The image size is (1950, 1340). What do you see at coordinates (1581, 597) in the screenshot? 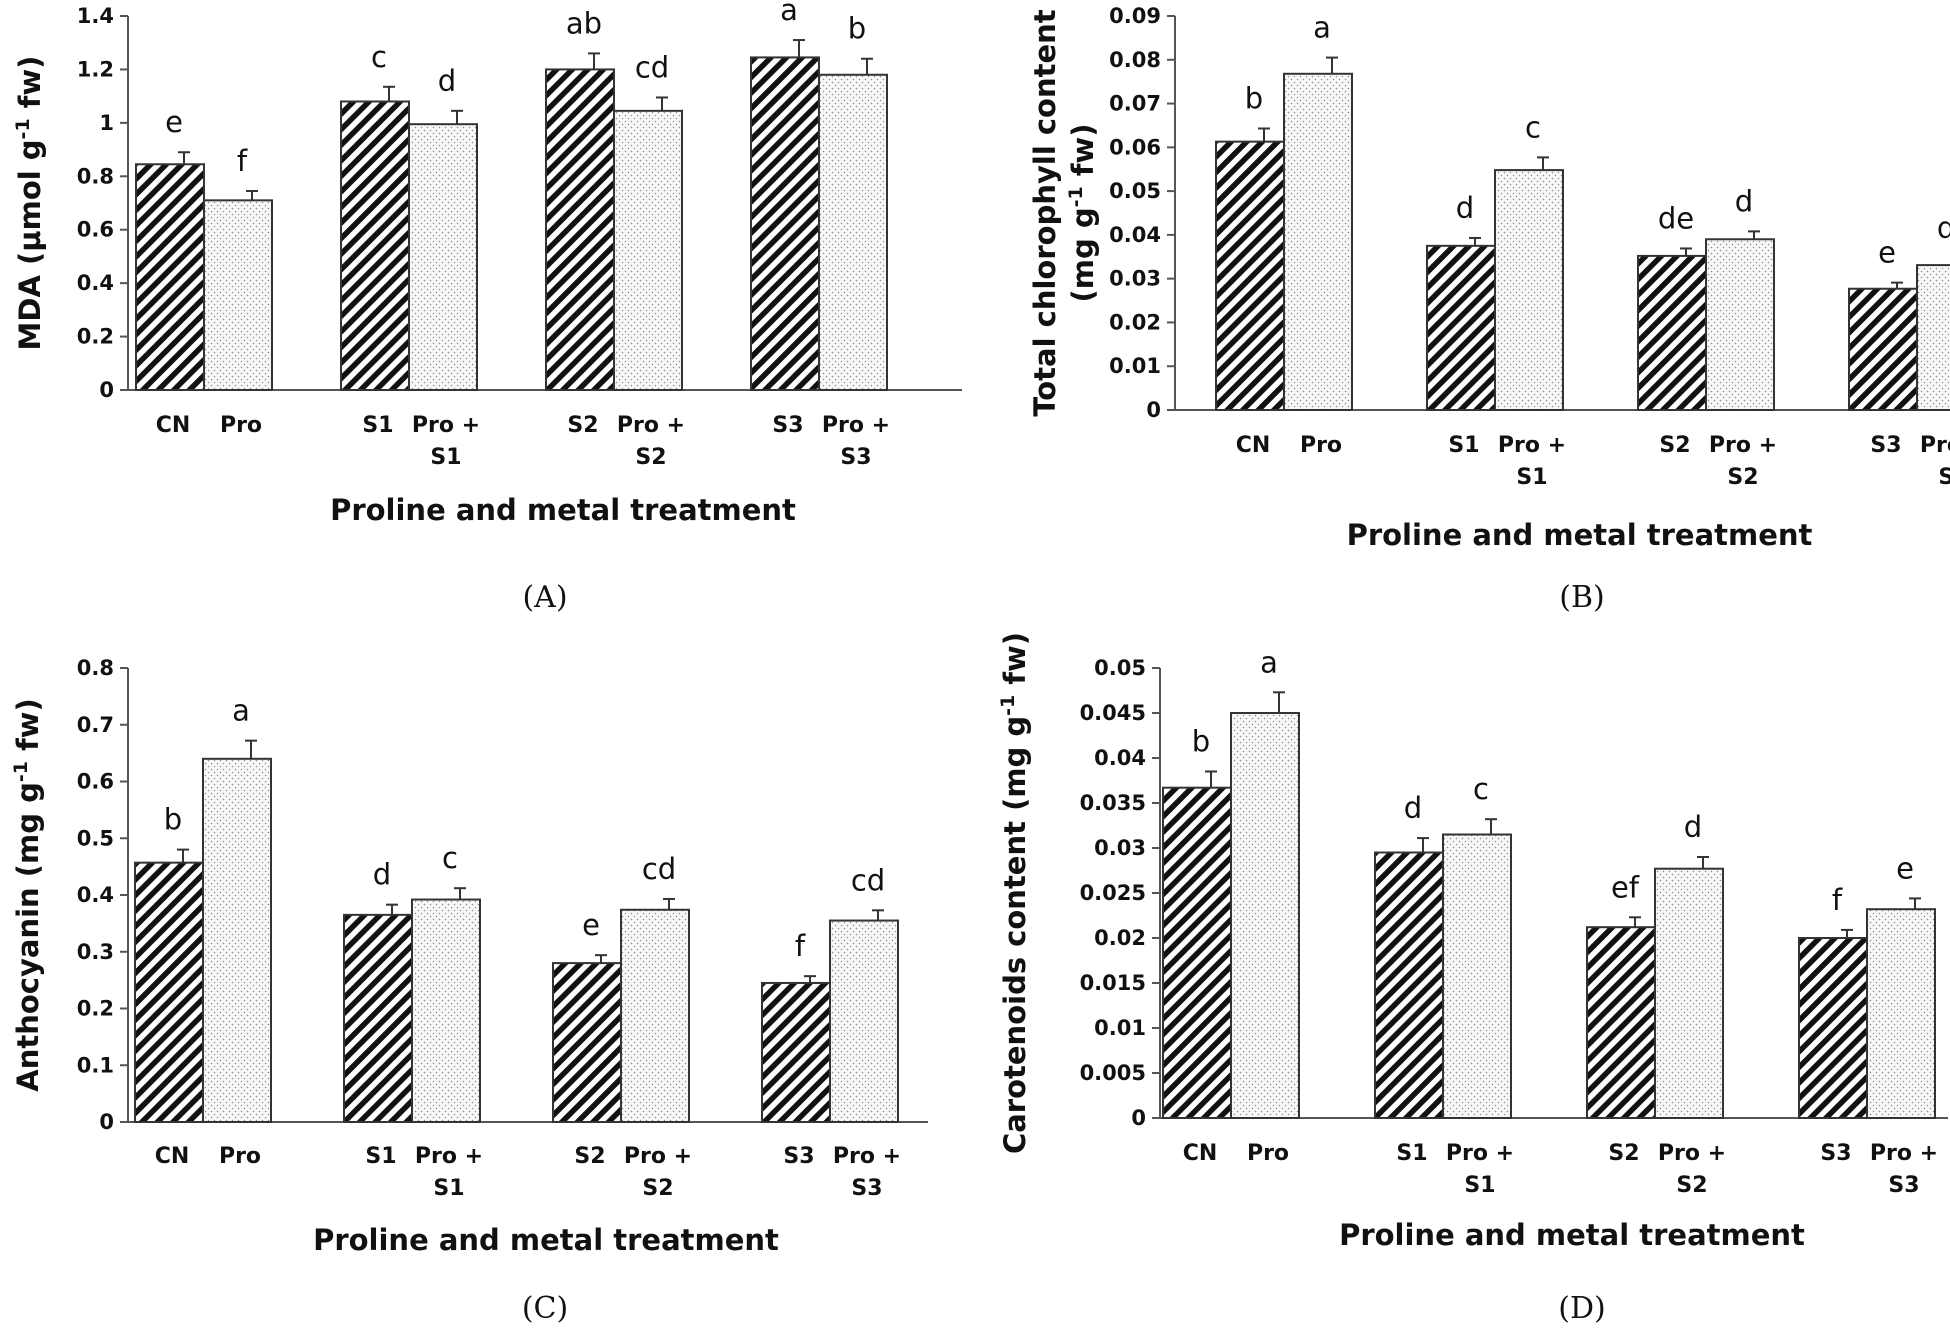
I see `panel-label: (B)` at bounding box center [1581, 597].